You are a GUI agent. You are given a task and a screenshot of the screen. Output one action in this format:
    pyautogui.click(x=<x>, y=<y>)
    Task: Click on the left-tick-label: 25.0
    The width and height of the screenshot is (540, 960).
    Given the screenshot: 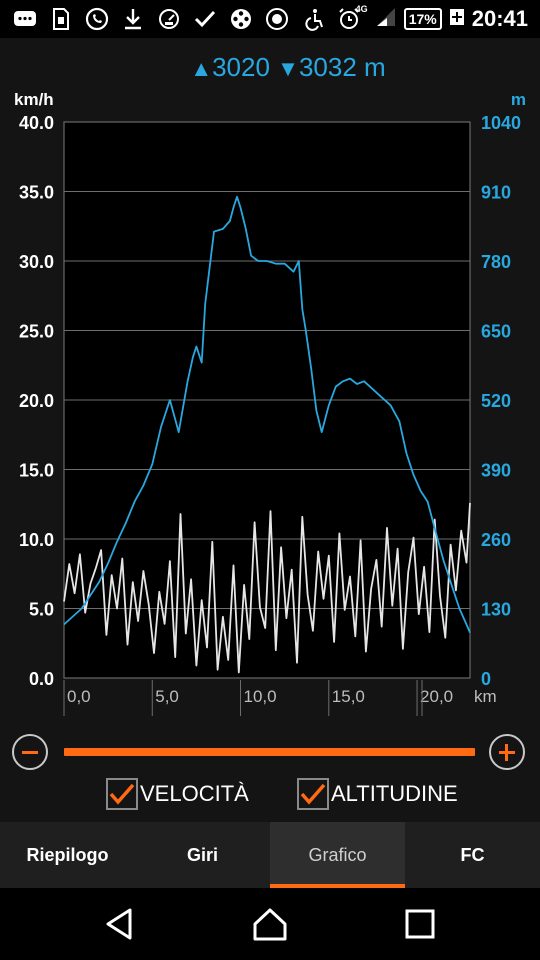 What is the action you would take?
    pyautogui.click(x=36, y=332)
    